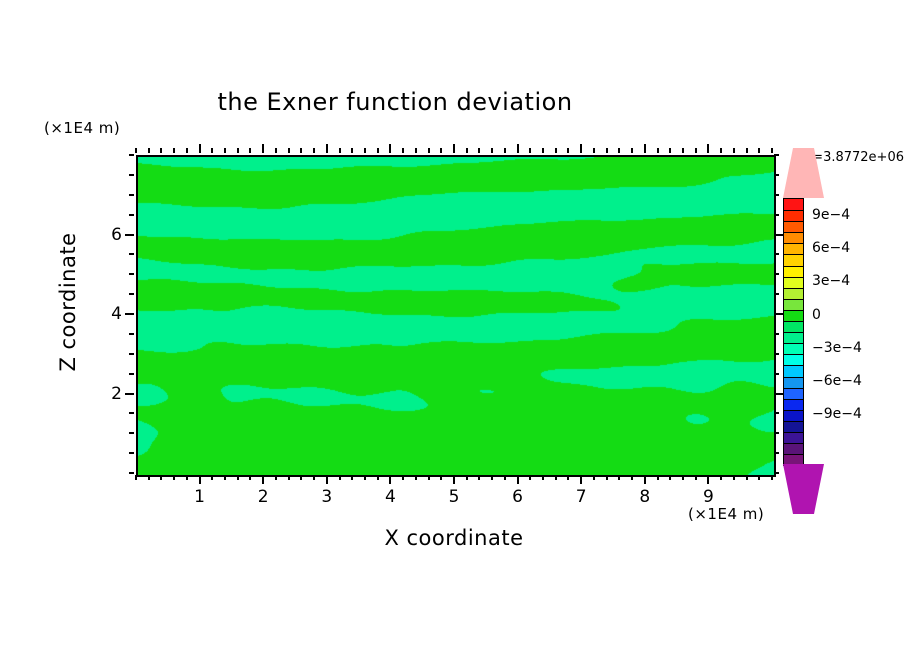  Describe the element at coordinates (518, 497) in the screenshot. I see `x-tick-label: 6` at that location.